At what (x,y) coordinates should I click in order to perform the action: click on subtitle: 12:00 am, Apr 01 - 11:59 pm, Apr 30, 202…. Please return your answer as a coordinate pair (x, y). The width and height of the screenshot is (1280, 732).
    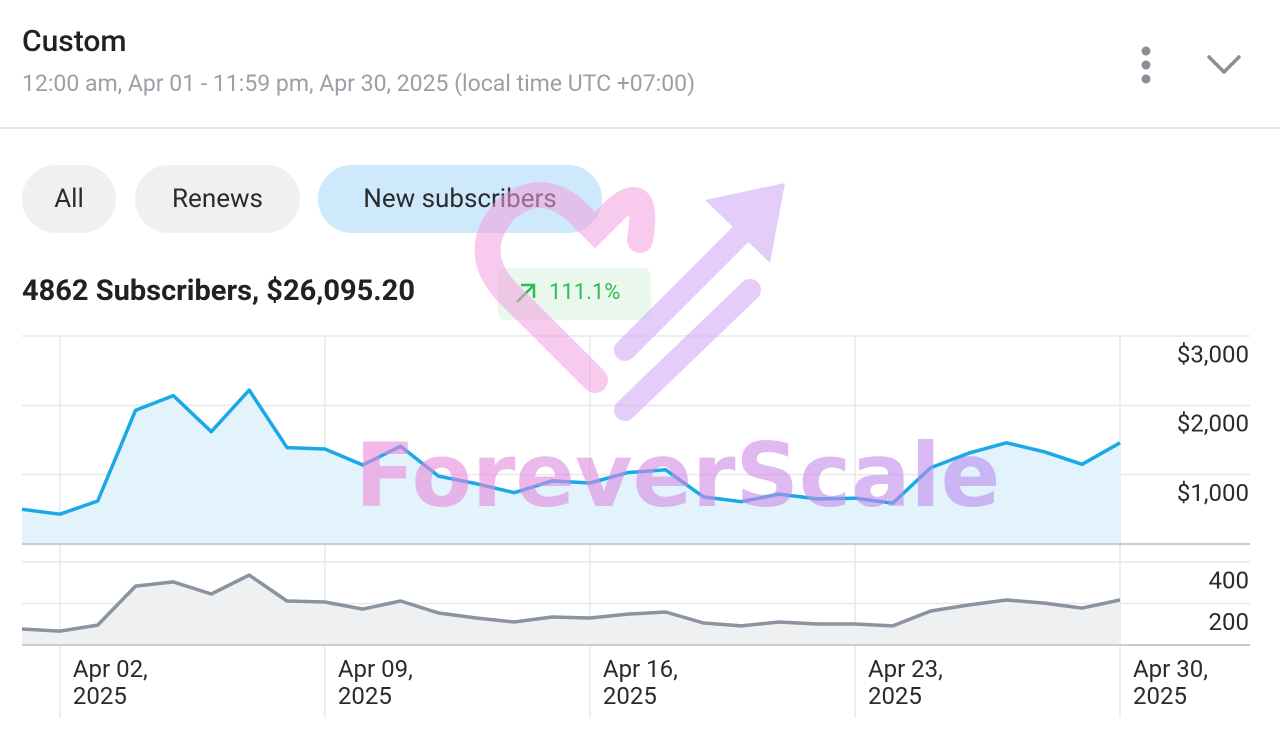
    Looking at the image, I should click on (359, 83).